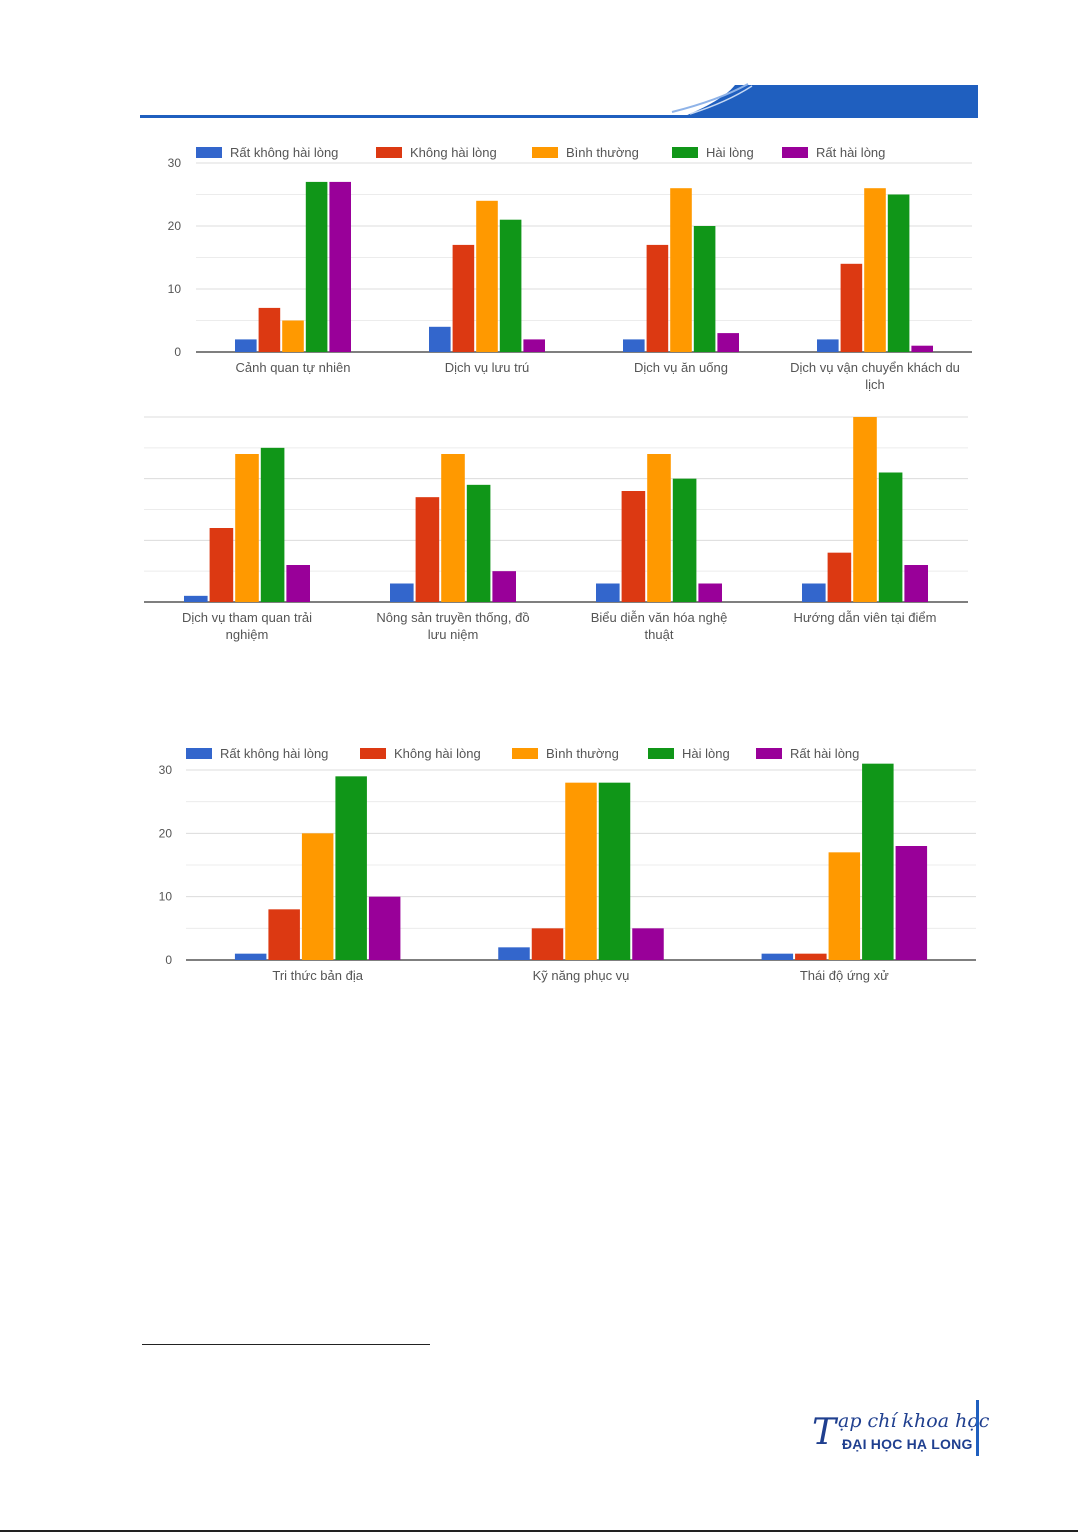 This screenshot has height=1532, width=1078. What do you see at coordinates (286, 1344) in the screenshot?
I see `footnote-rule` at bounding box center [286, 1344].